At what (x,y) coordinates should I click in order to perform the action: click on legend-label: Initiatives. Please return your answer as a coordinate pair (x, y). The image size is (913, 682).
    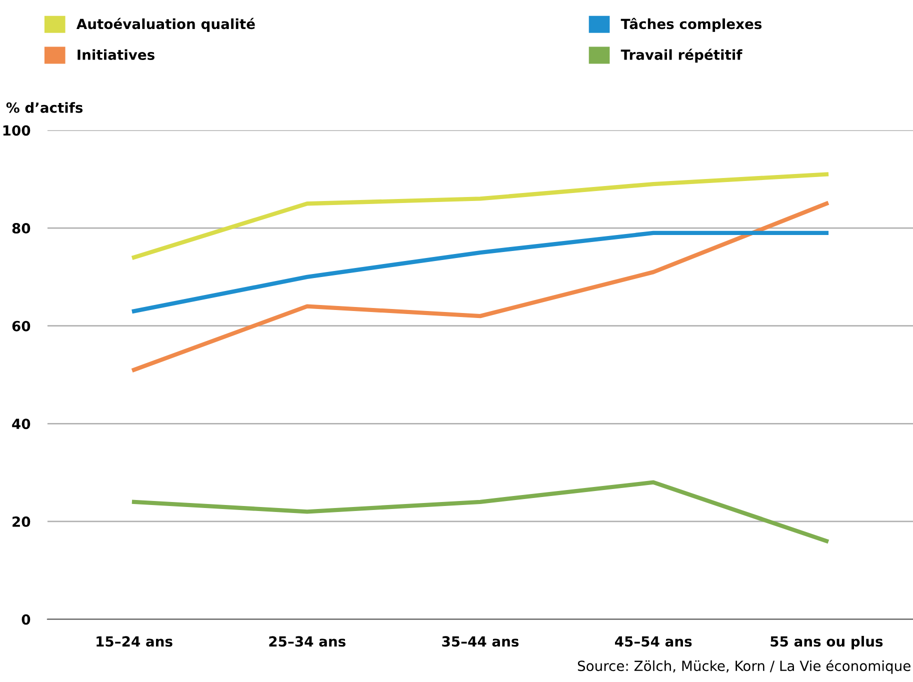
    Looking at the image, I should click on (116, 54).